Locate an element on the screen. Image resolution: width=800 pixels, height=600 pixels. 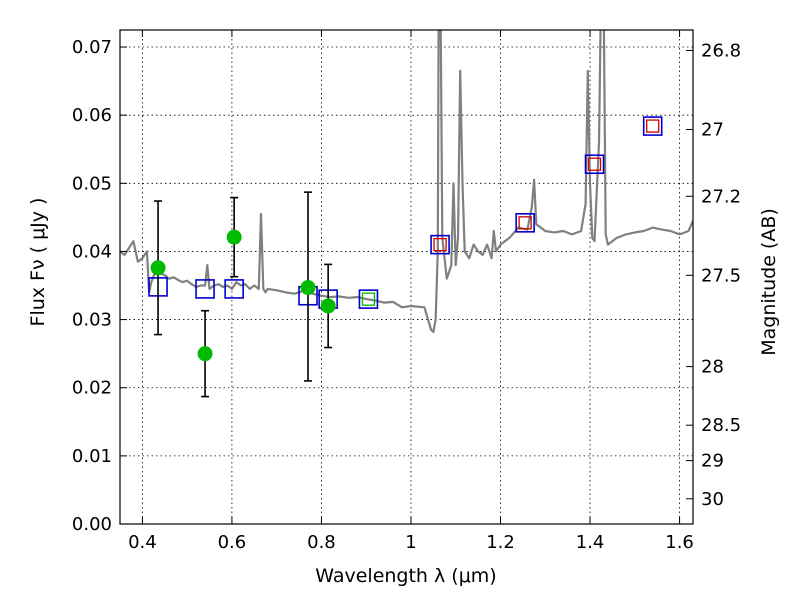
x-tick-label: 1.4 is located at coordinates (590, 542).